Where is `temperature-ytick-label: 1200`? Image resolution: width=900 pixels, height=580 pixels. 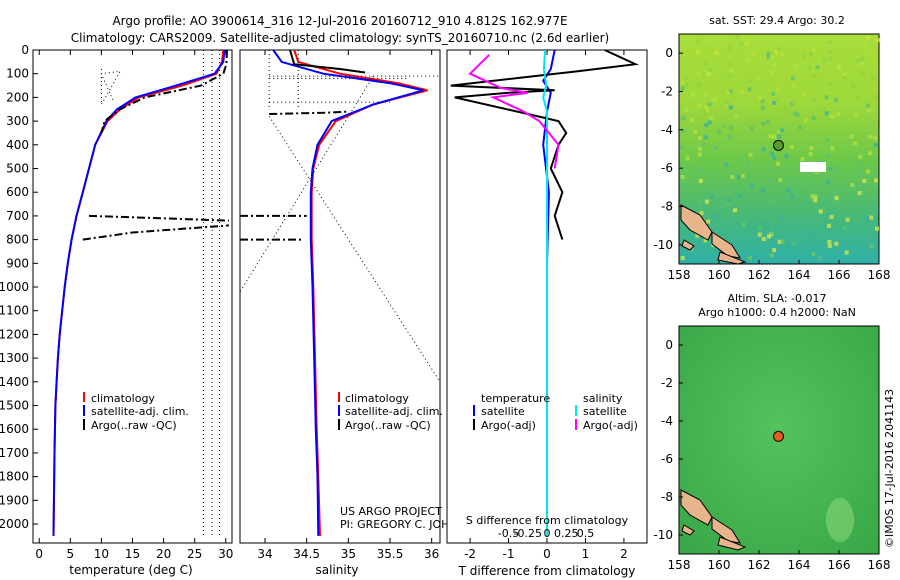
temperature-ytick-label: 1200 is located at coordinates (14, 334).